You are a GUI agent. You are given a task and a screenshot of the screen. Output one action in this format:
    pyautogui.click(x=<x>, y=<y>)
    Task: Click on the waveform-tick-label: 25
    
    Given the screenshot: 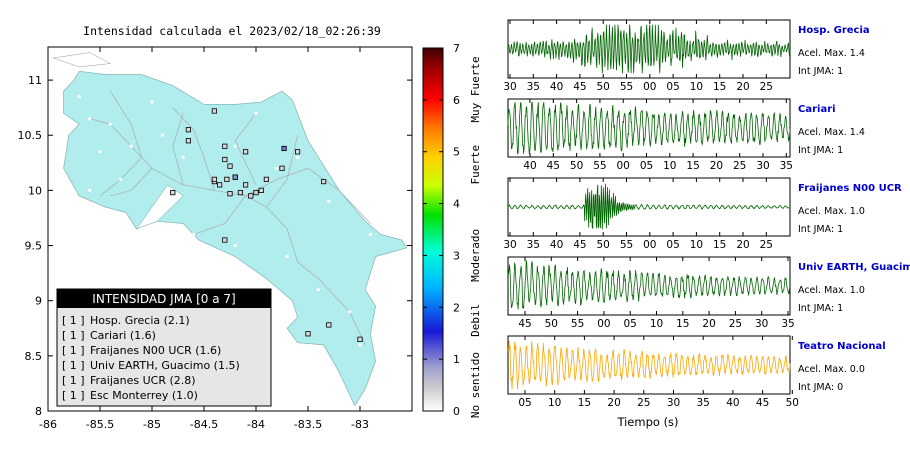 What is the action you would take?
    pyautogui.click(x=766, y=245)
    